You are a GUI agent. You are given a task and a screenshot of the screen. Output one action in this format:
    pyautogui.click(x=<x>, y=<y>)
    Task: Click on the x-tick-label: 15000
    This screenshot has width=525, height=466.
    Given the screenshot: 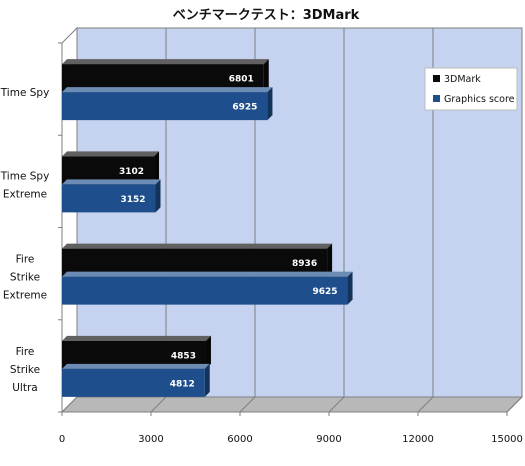 What is the action you would take?
    pyautogui.click(x=507, y=439)
    